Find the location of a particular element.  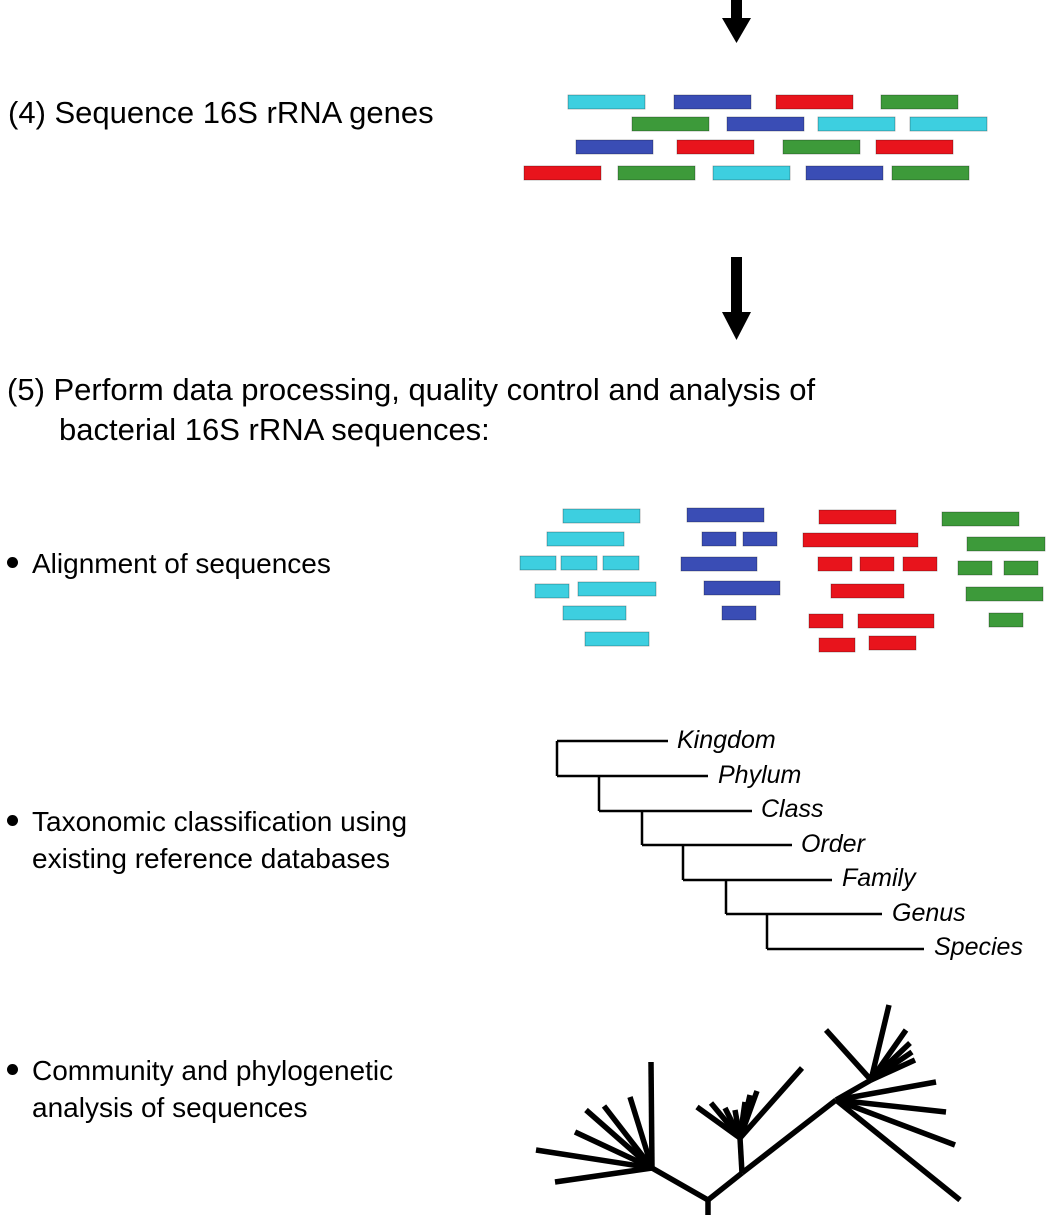

sequencing-reads is located at coordinates (755, 137).